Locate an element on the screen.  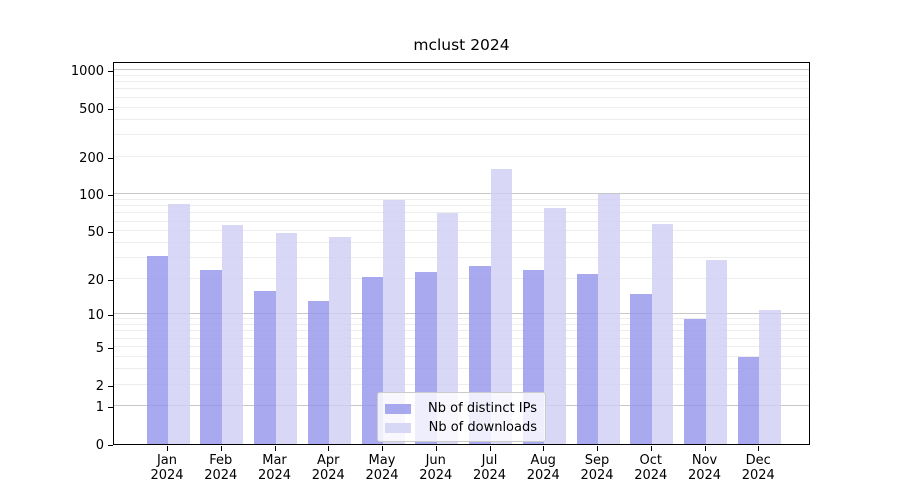
x-tick-month: Jan is located at coordinates (167, 460).